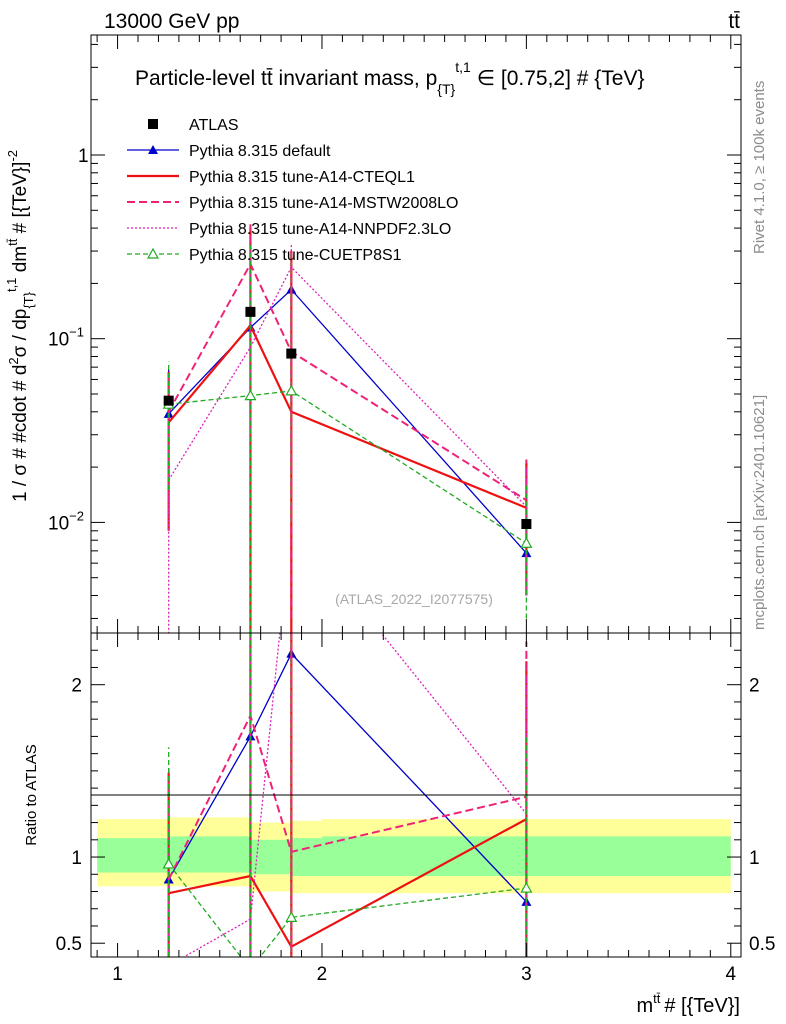 The width and height of the screenshot is (786, 1024). Describe the element at coordinates (762, 944) in the screenshot. I see `ratio-tick-label-right: 0.5` at that location.